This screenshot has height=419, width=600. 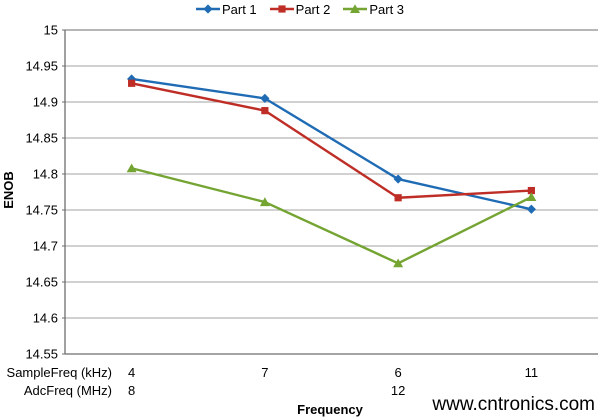 I want to click on x-axis-title: Frequency, so click(x=330, y=409).